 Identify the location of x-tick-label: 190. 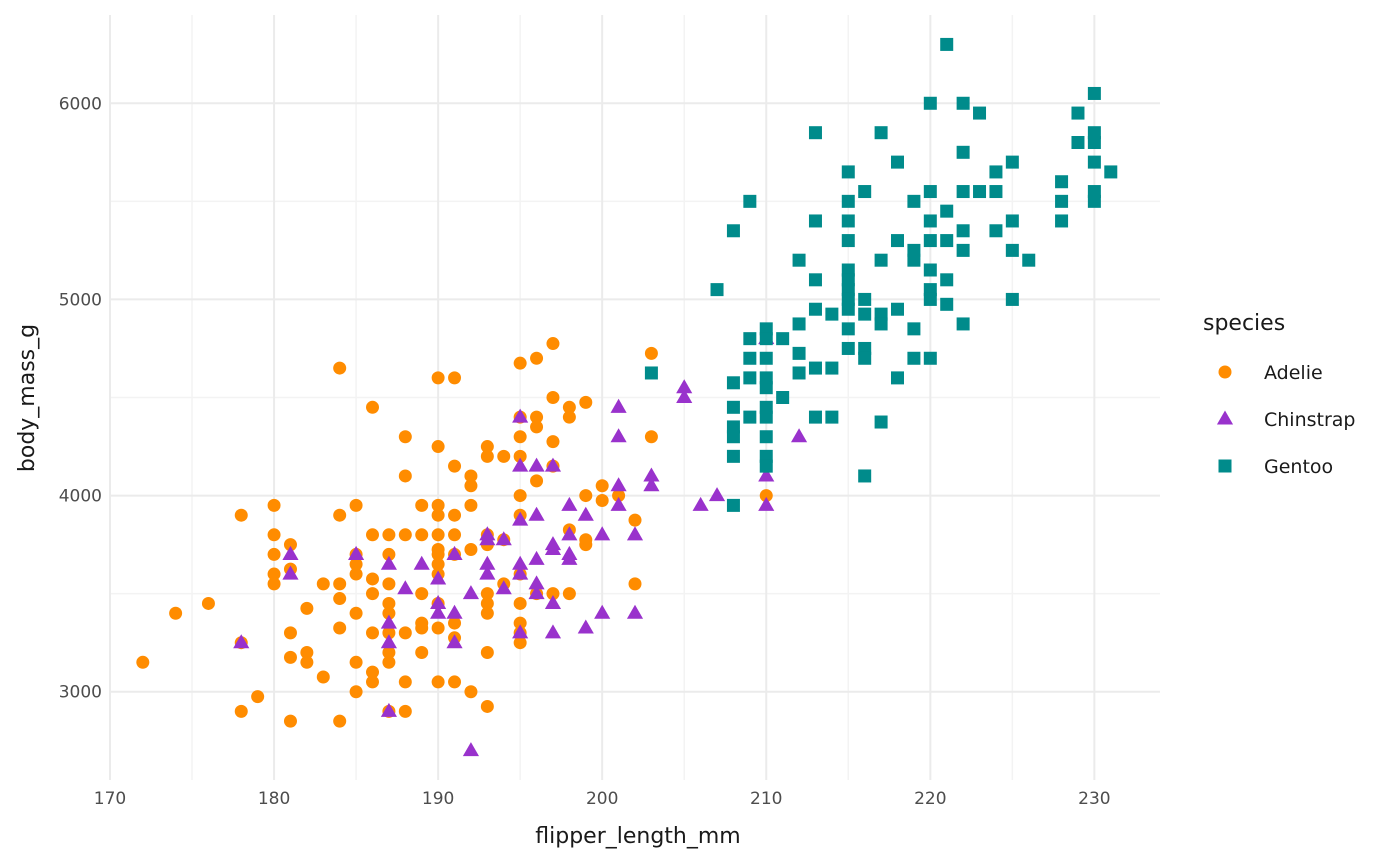
(438, 799).